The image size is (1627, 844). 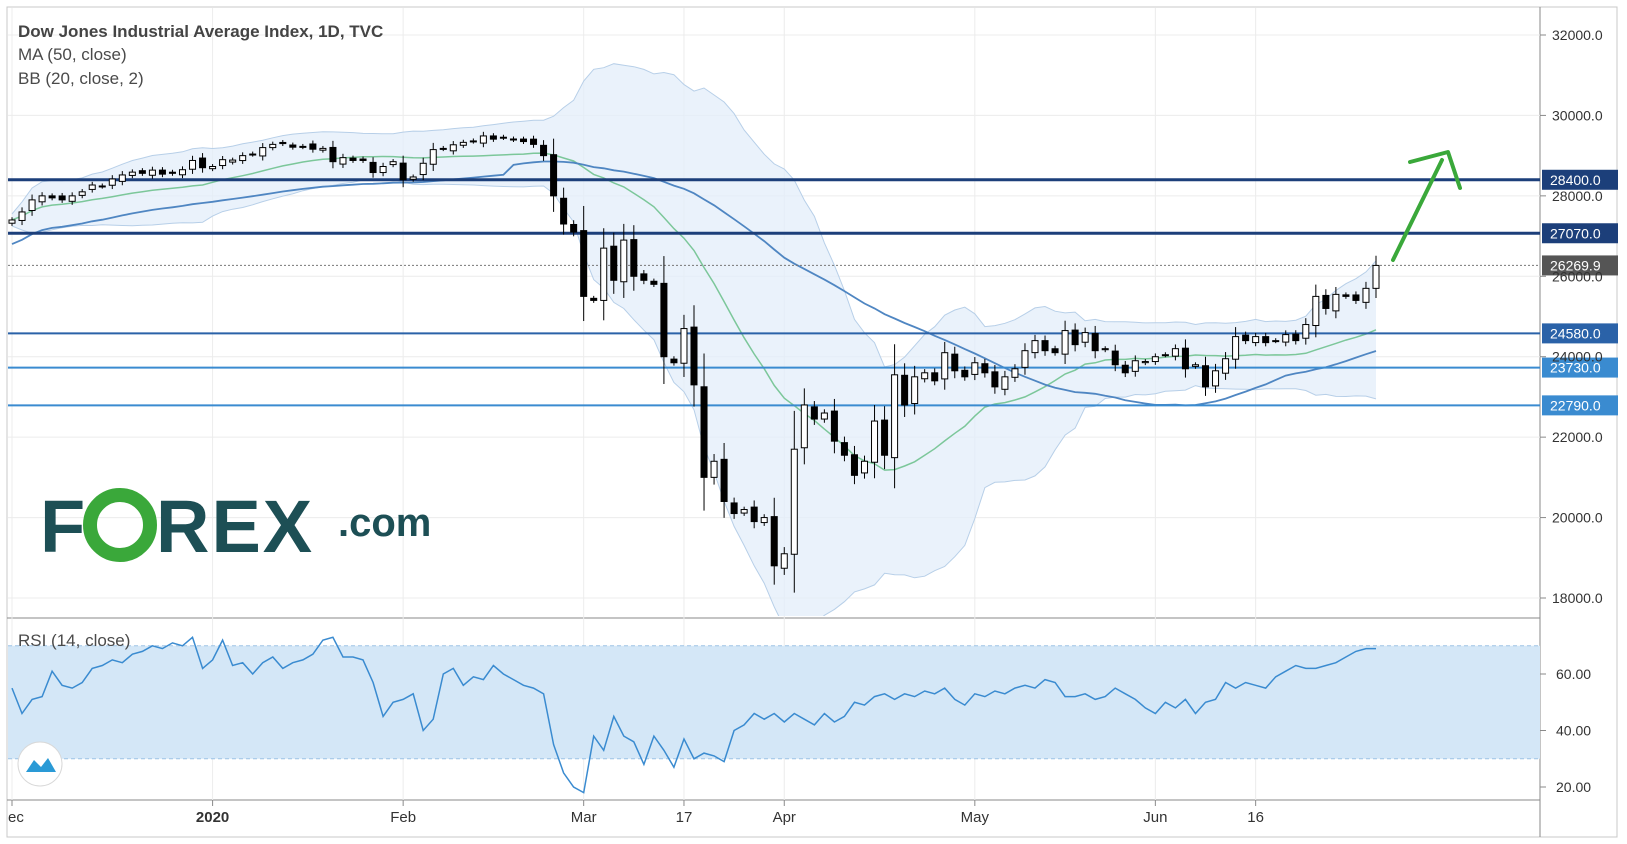 I want to click on ma-indicator-label: MA (50, close), so click(x=72, y=54).